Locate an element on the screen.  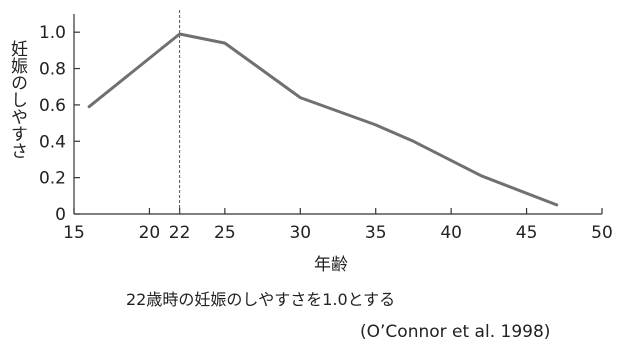
x-tick-label: 20 is located at coordinates (150, 233).